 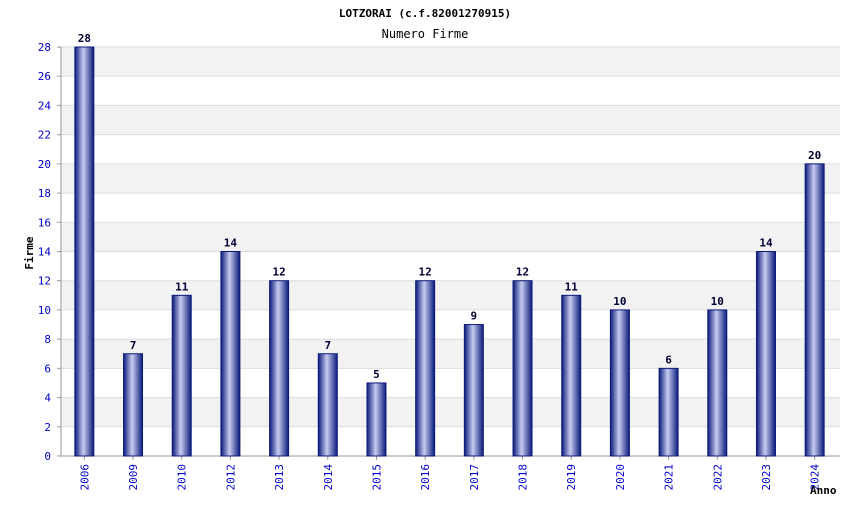 I want to click on y-tick-label: 20, so click(x=44, y=164).